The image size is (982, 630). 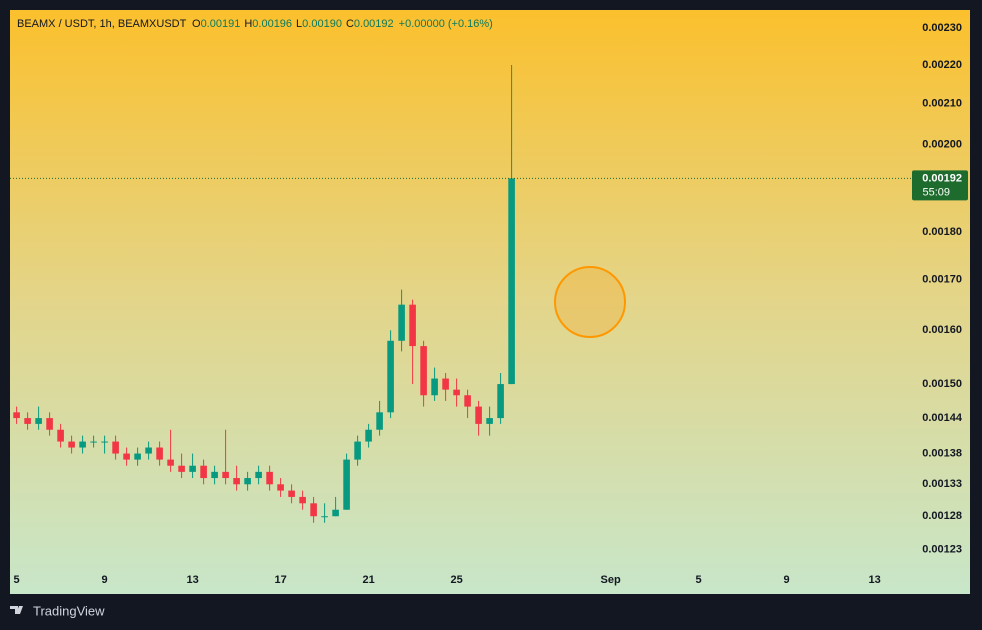 What do you see at coordinates (272, 24) in the screenshot?
I see `ohlc-value: 0.00196` at bounding box center [272, 24].